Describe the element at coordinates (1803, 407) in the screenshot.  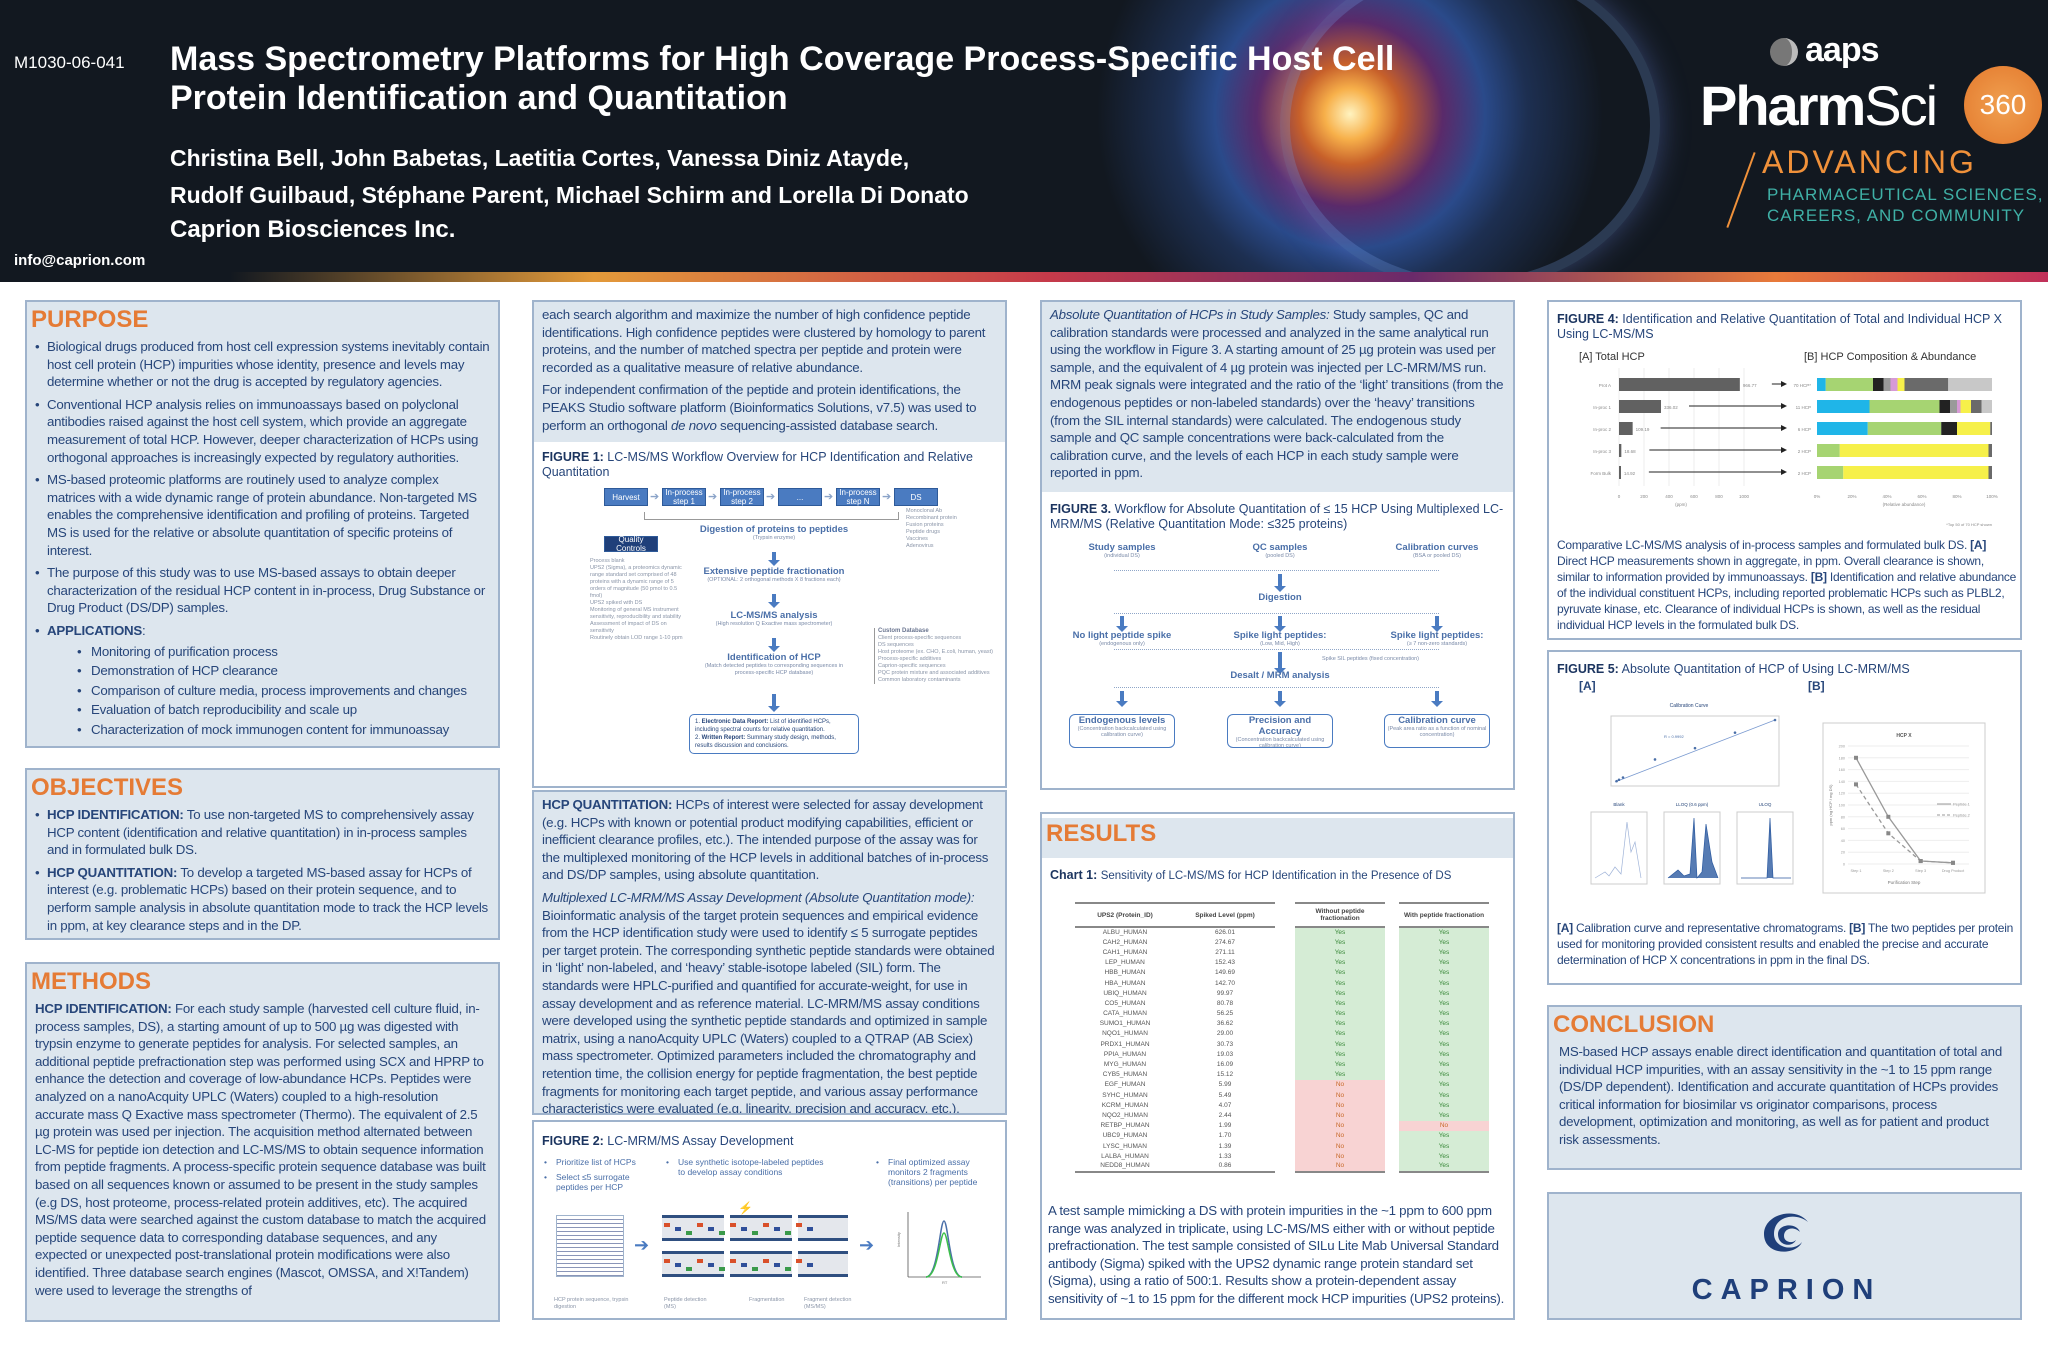
I see `hcp-count-label: 11 HCP` at that location.